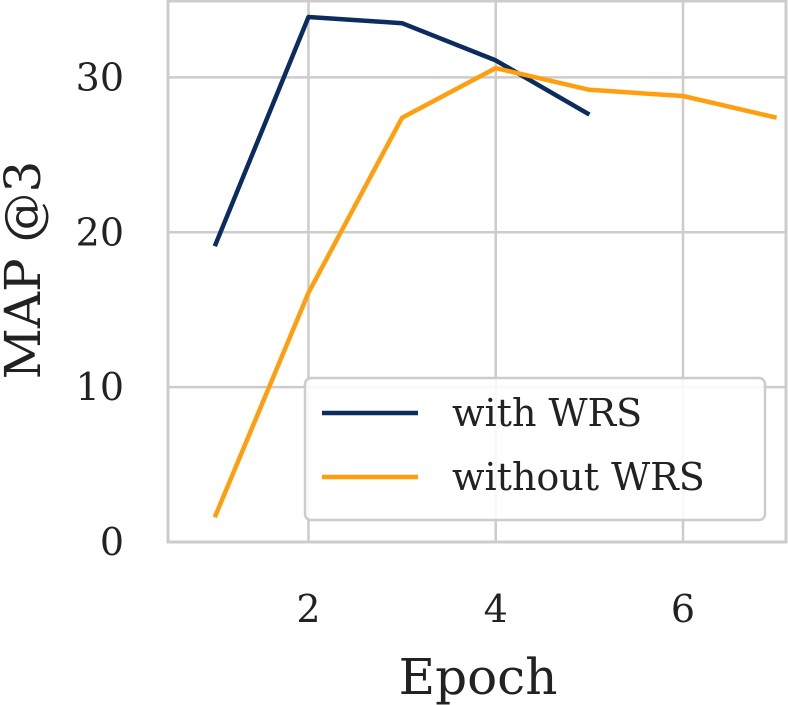  Describe the element at coordinates (478, 676) in the screenshot. I see `x-axis-label: Epoch` at that location.